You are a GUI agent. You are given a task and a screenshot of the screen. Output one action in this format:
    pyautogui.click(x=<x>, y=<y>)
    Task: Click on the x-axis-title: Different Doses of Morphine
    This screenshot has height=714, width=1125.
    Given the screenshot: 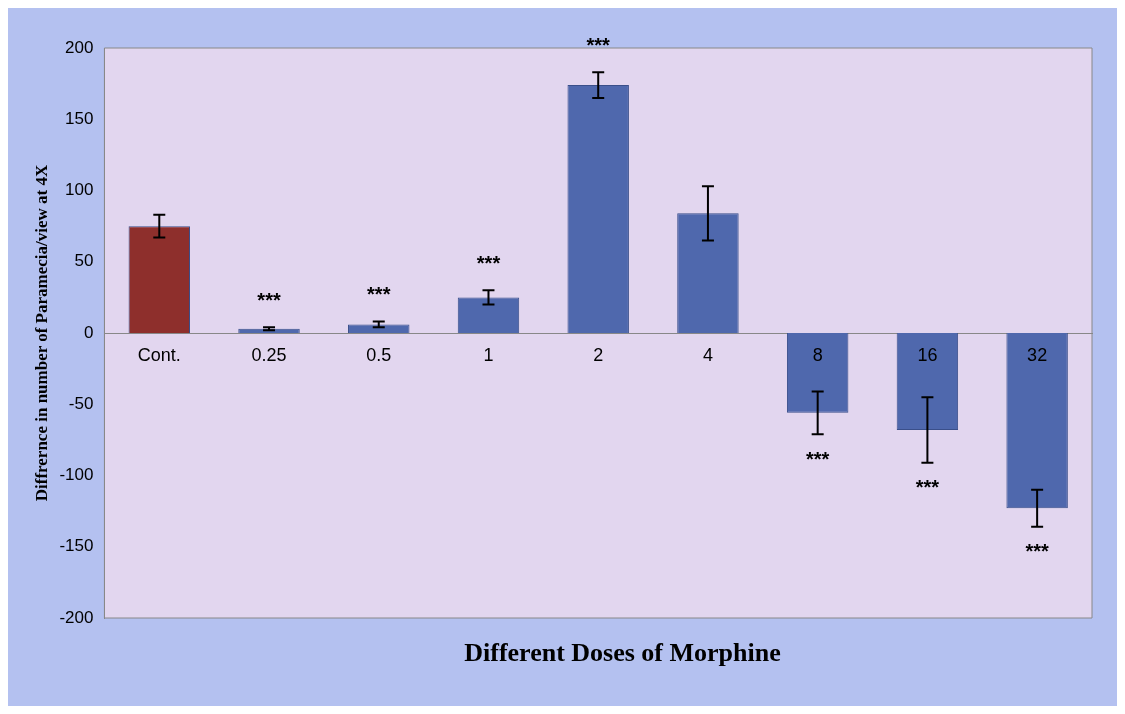 What is the action you would take?
    pyautogui.click(x=622, y=653)
    